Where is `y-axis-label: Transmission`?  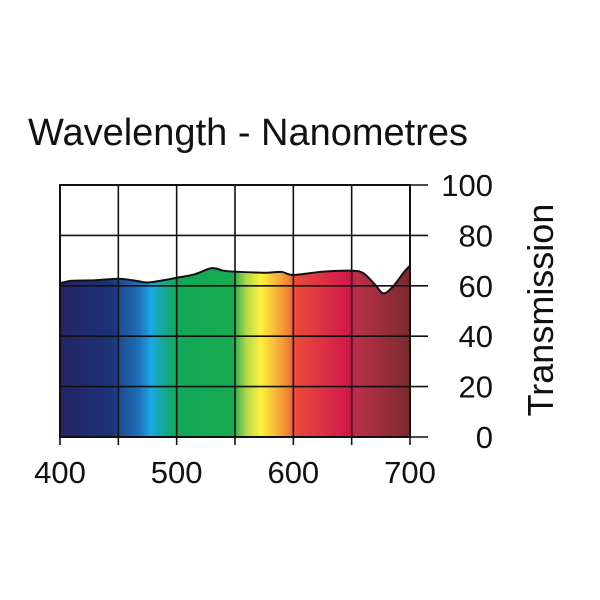 y-axis-label: Transmission is located at coordinates (540, 310).